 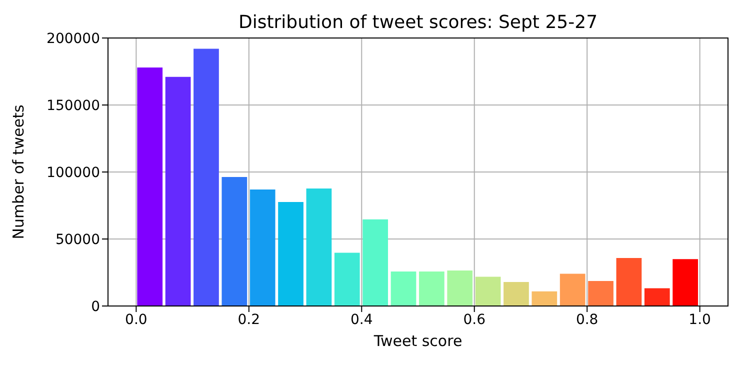 I want to click on y-axis-title: Number of tweets, so click(x=18, y=172).